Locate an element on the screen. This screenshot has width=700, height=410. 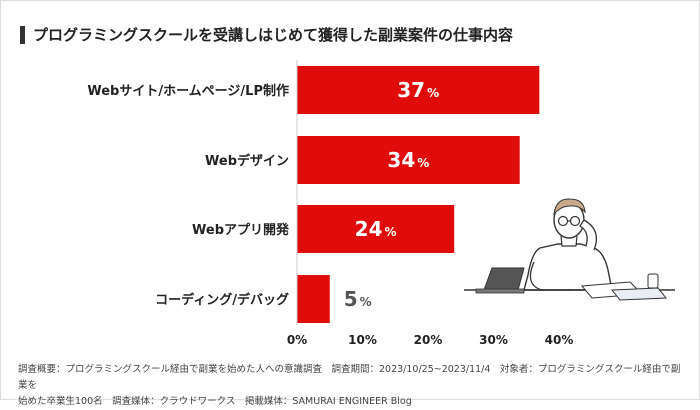
title-accent-bar is located at coordinates (22, 35).